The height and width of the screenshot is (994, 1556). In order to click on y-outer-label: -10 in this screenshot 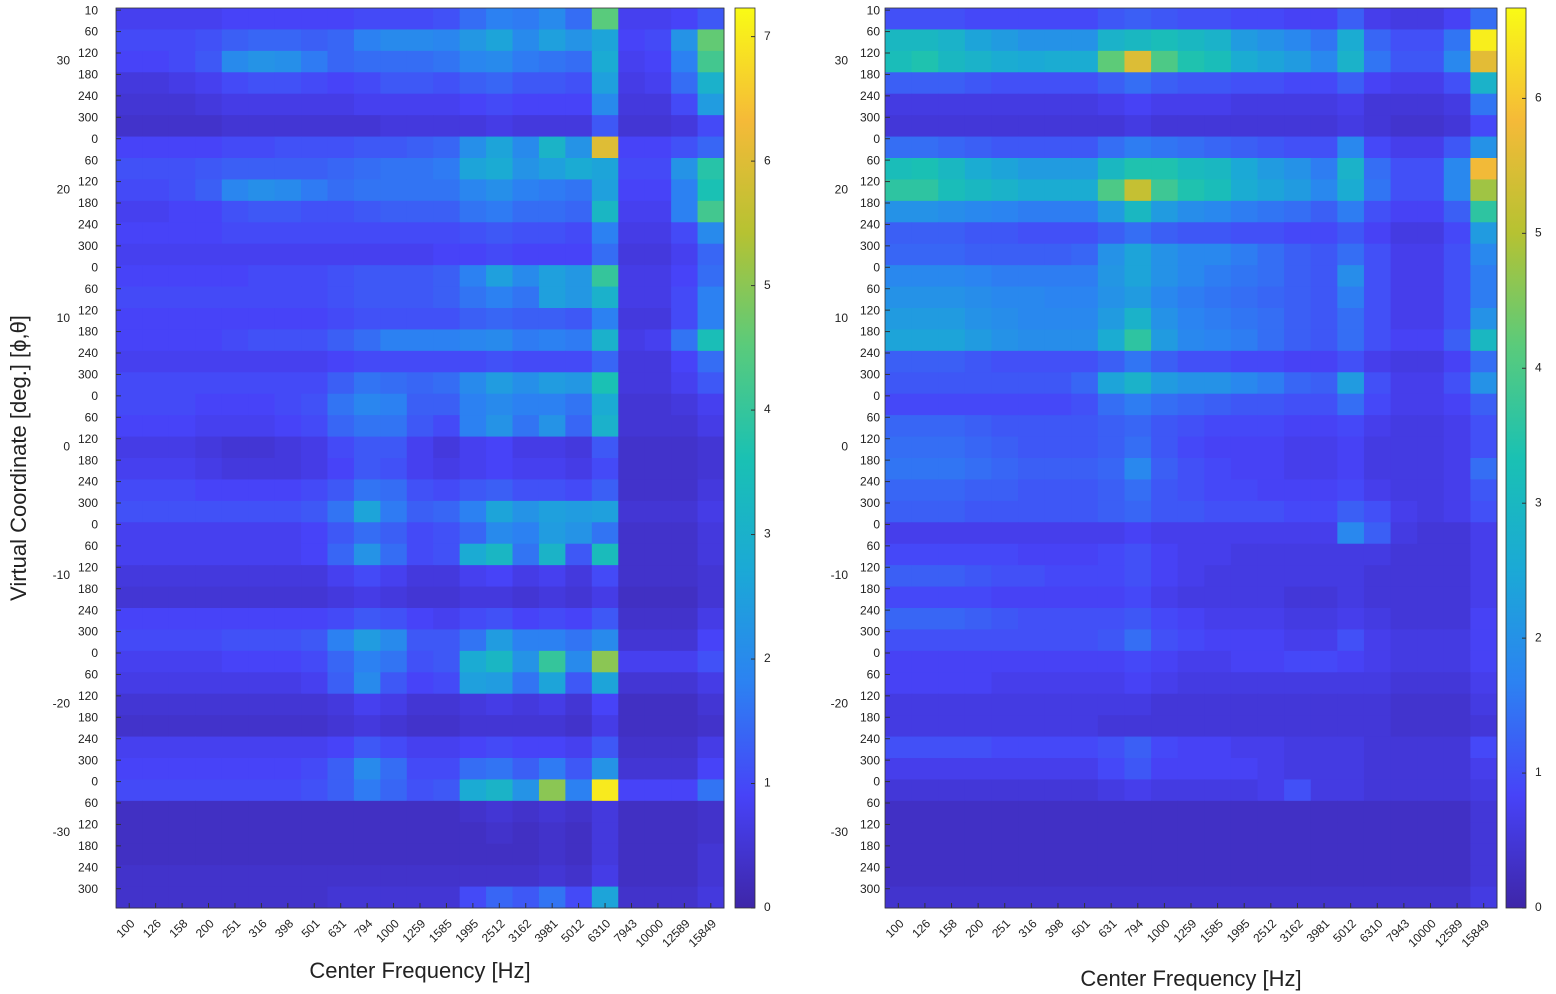, I will do `click(840, 575)`.